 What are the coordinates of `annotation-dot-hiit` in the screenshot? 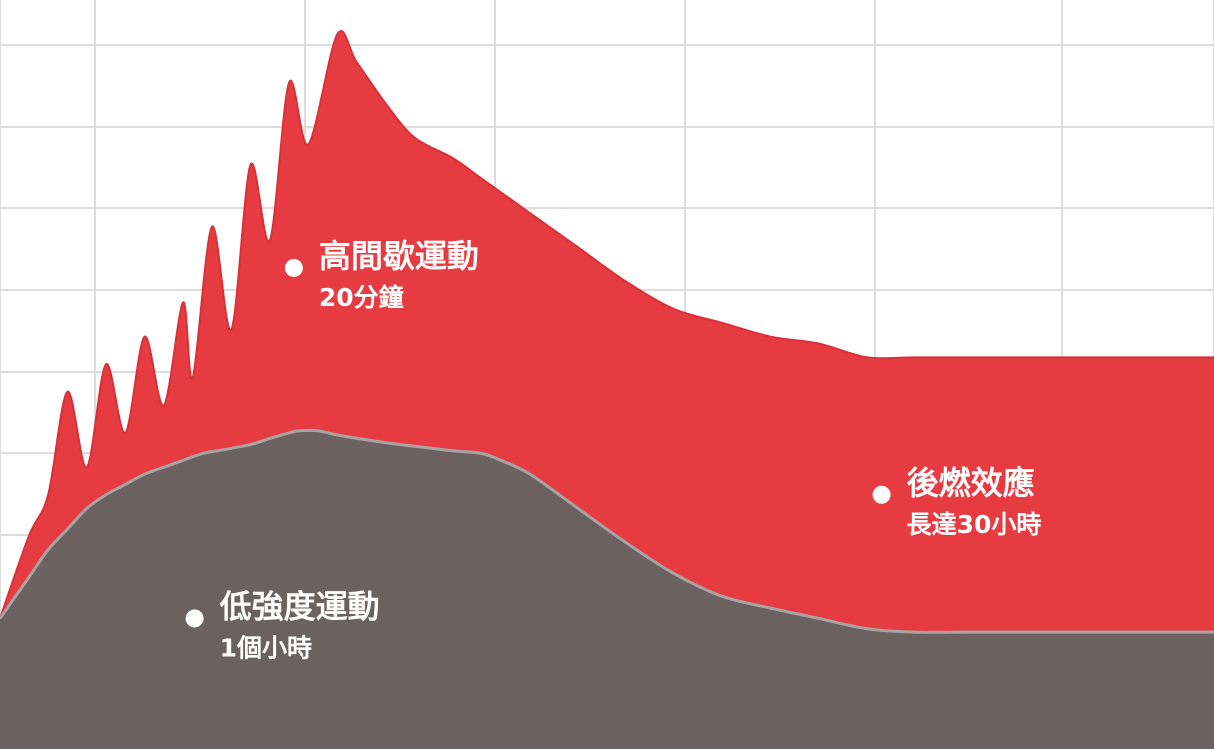 It's located at (293, 267).